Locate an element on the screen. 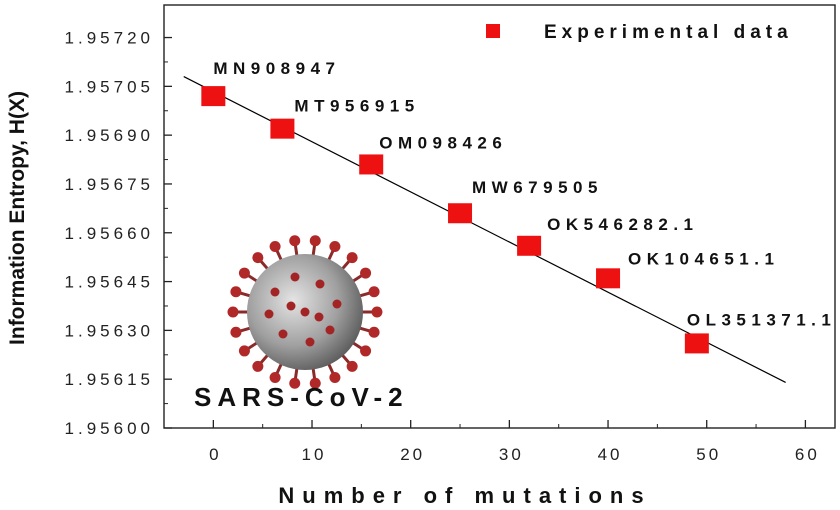 This screenshot has height=510, width=840. x-axis-title: Number of mutations is located at coordinates (464, 495).